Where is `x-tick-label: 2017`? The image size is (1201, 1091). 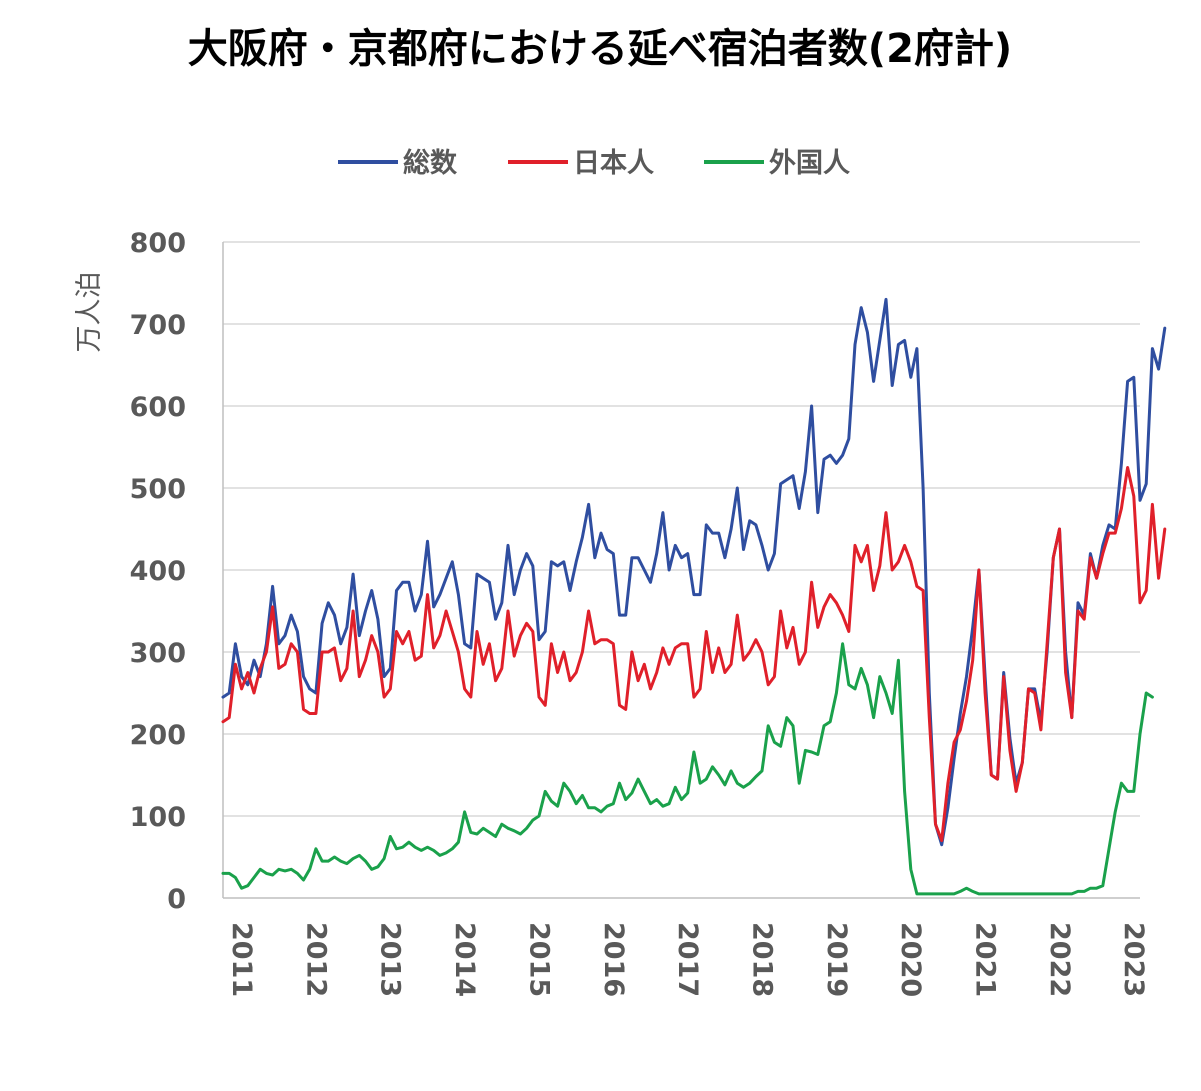 x-tick-label: 2017 is located at coordinates (687, 959).